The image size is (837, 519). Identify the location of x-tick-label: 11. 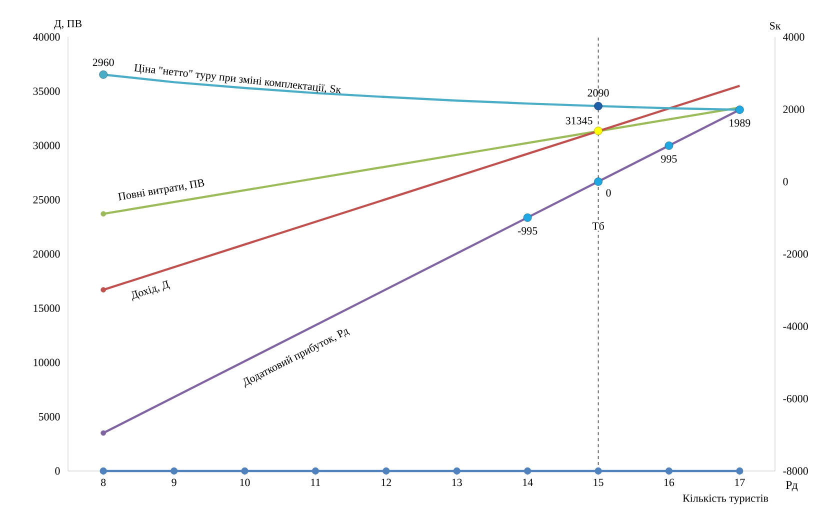
(315, 482).